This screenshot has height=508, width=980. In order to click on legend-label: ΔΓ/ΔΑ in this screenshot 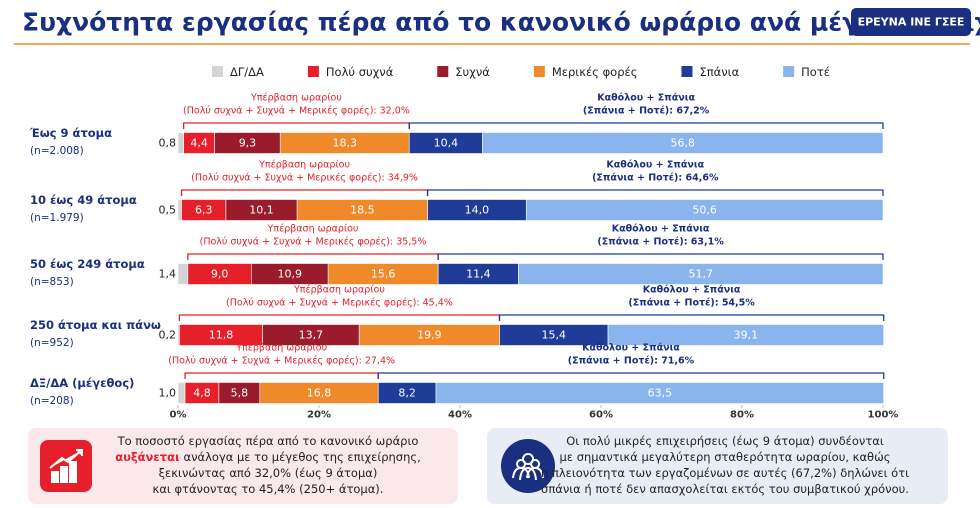, I will do `click(247, 72)`.